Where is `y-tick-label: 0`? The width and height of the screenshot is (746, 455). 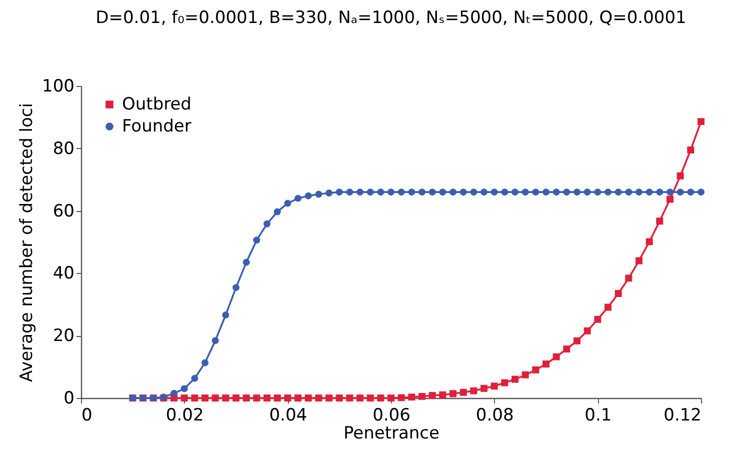 y-tick-label: 0 is located at coordinates (69, 398).